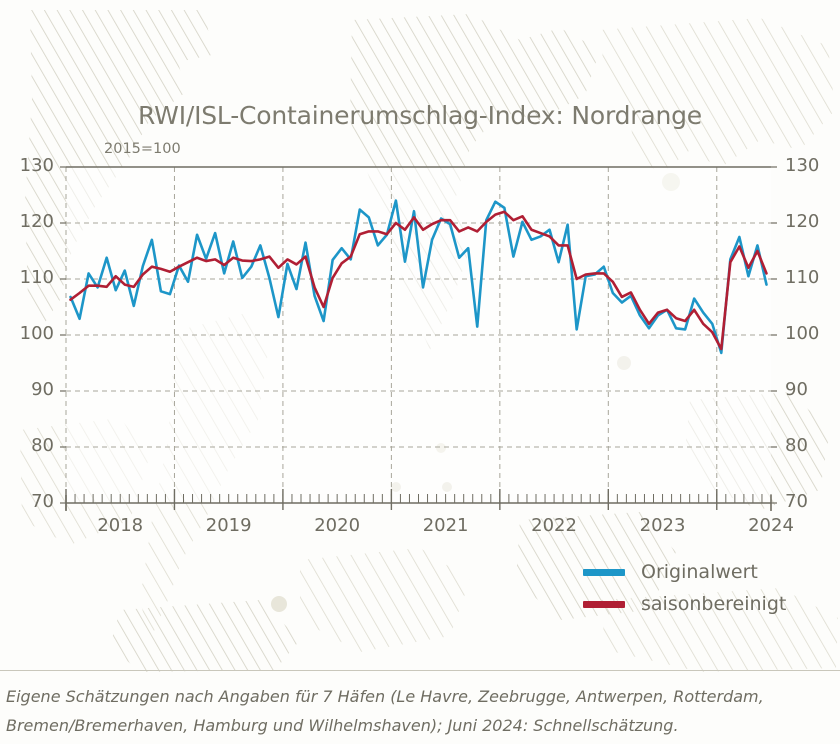  I want to click on legend-item-saisonbereinigt: saisonbereinigt, so click(684, 604).